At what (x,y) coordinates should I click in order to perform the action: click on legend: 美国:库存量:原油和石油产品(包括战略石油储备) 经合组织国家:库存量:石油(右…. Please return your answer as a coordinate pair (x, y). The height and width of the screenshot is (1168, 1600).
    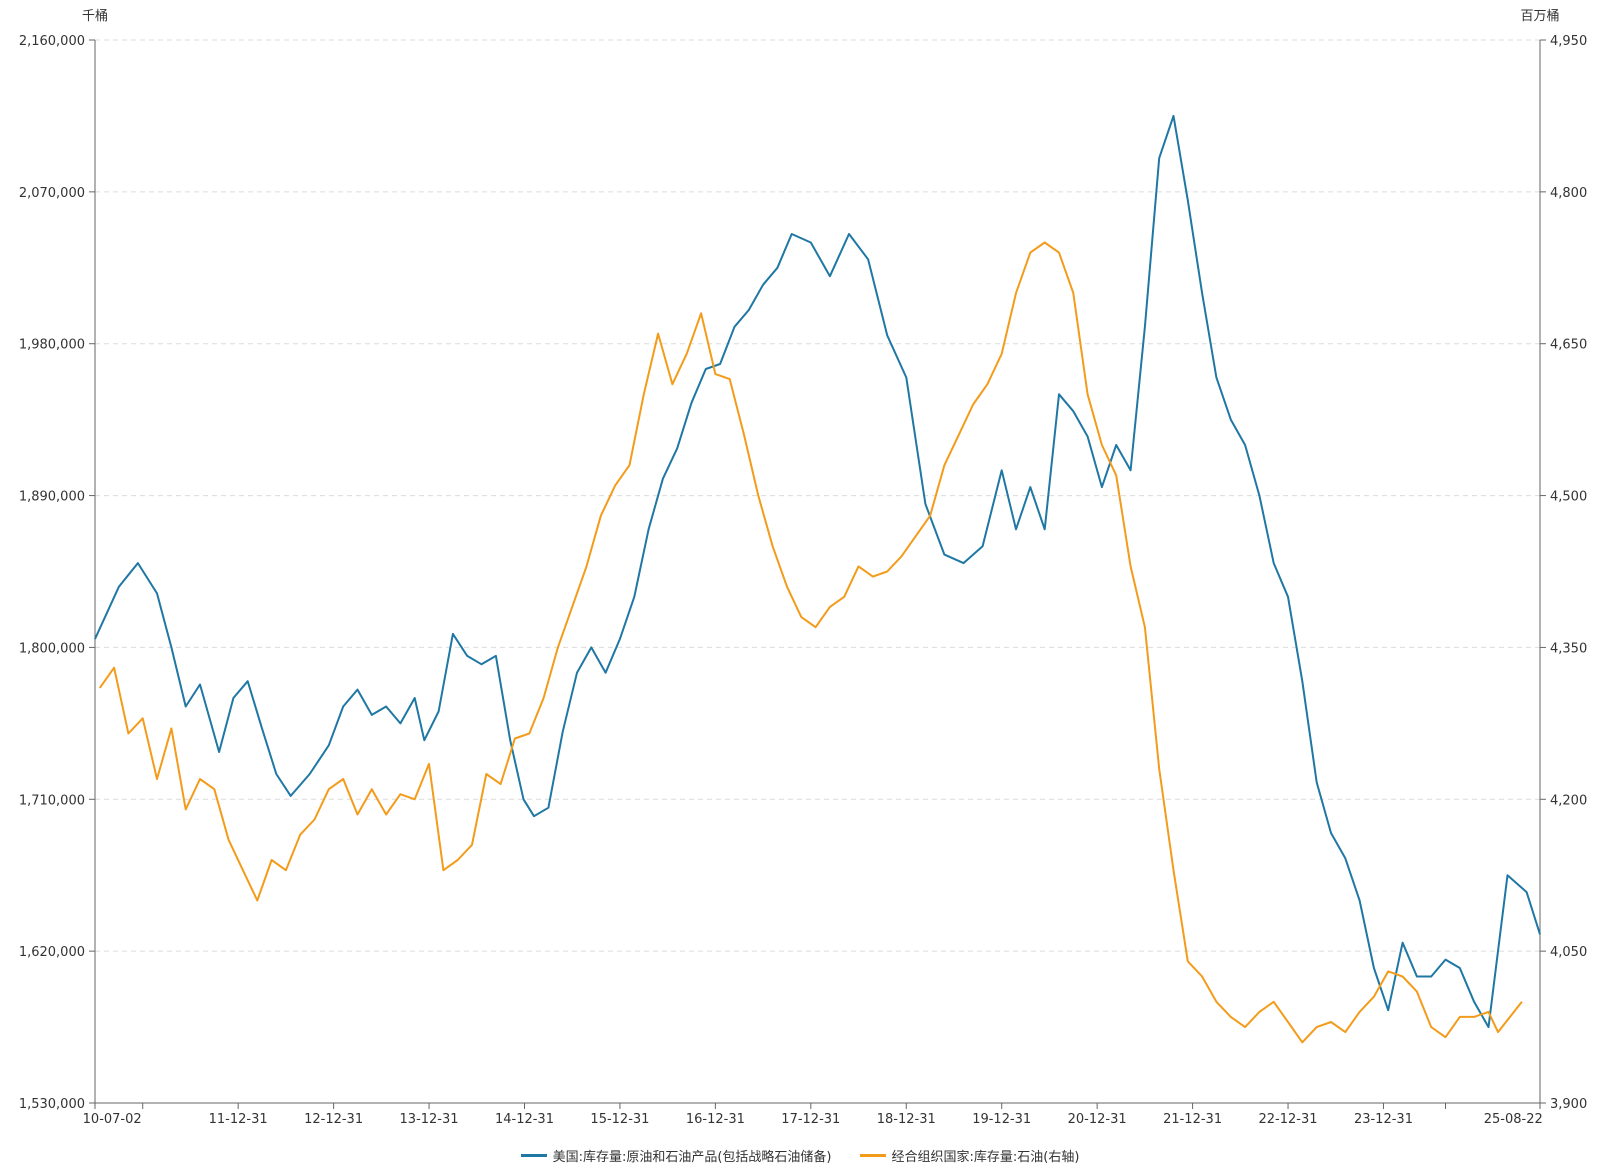
    Looking at the image, I should click on (800, 1155).